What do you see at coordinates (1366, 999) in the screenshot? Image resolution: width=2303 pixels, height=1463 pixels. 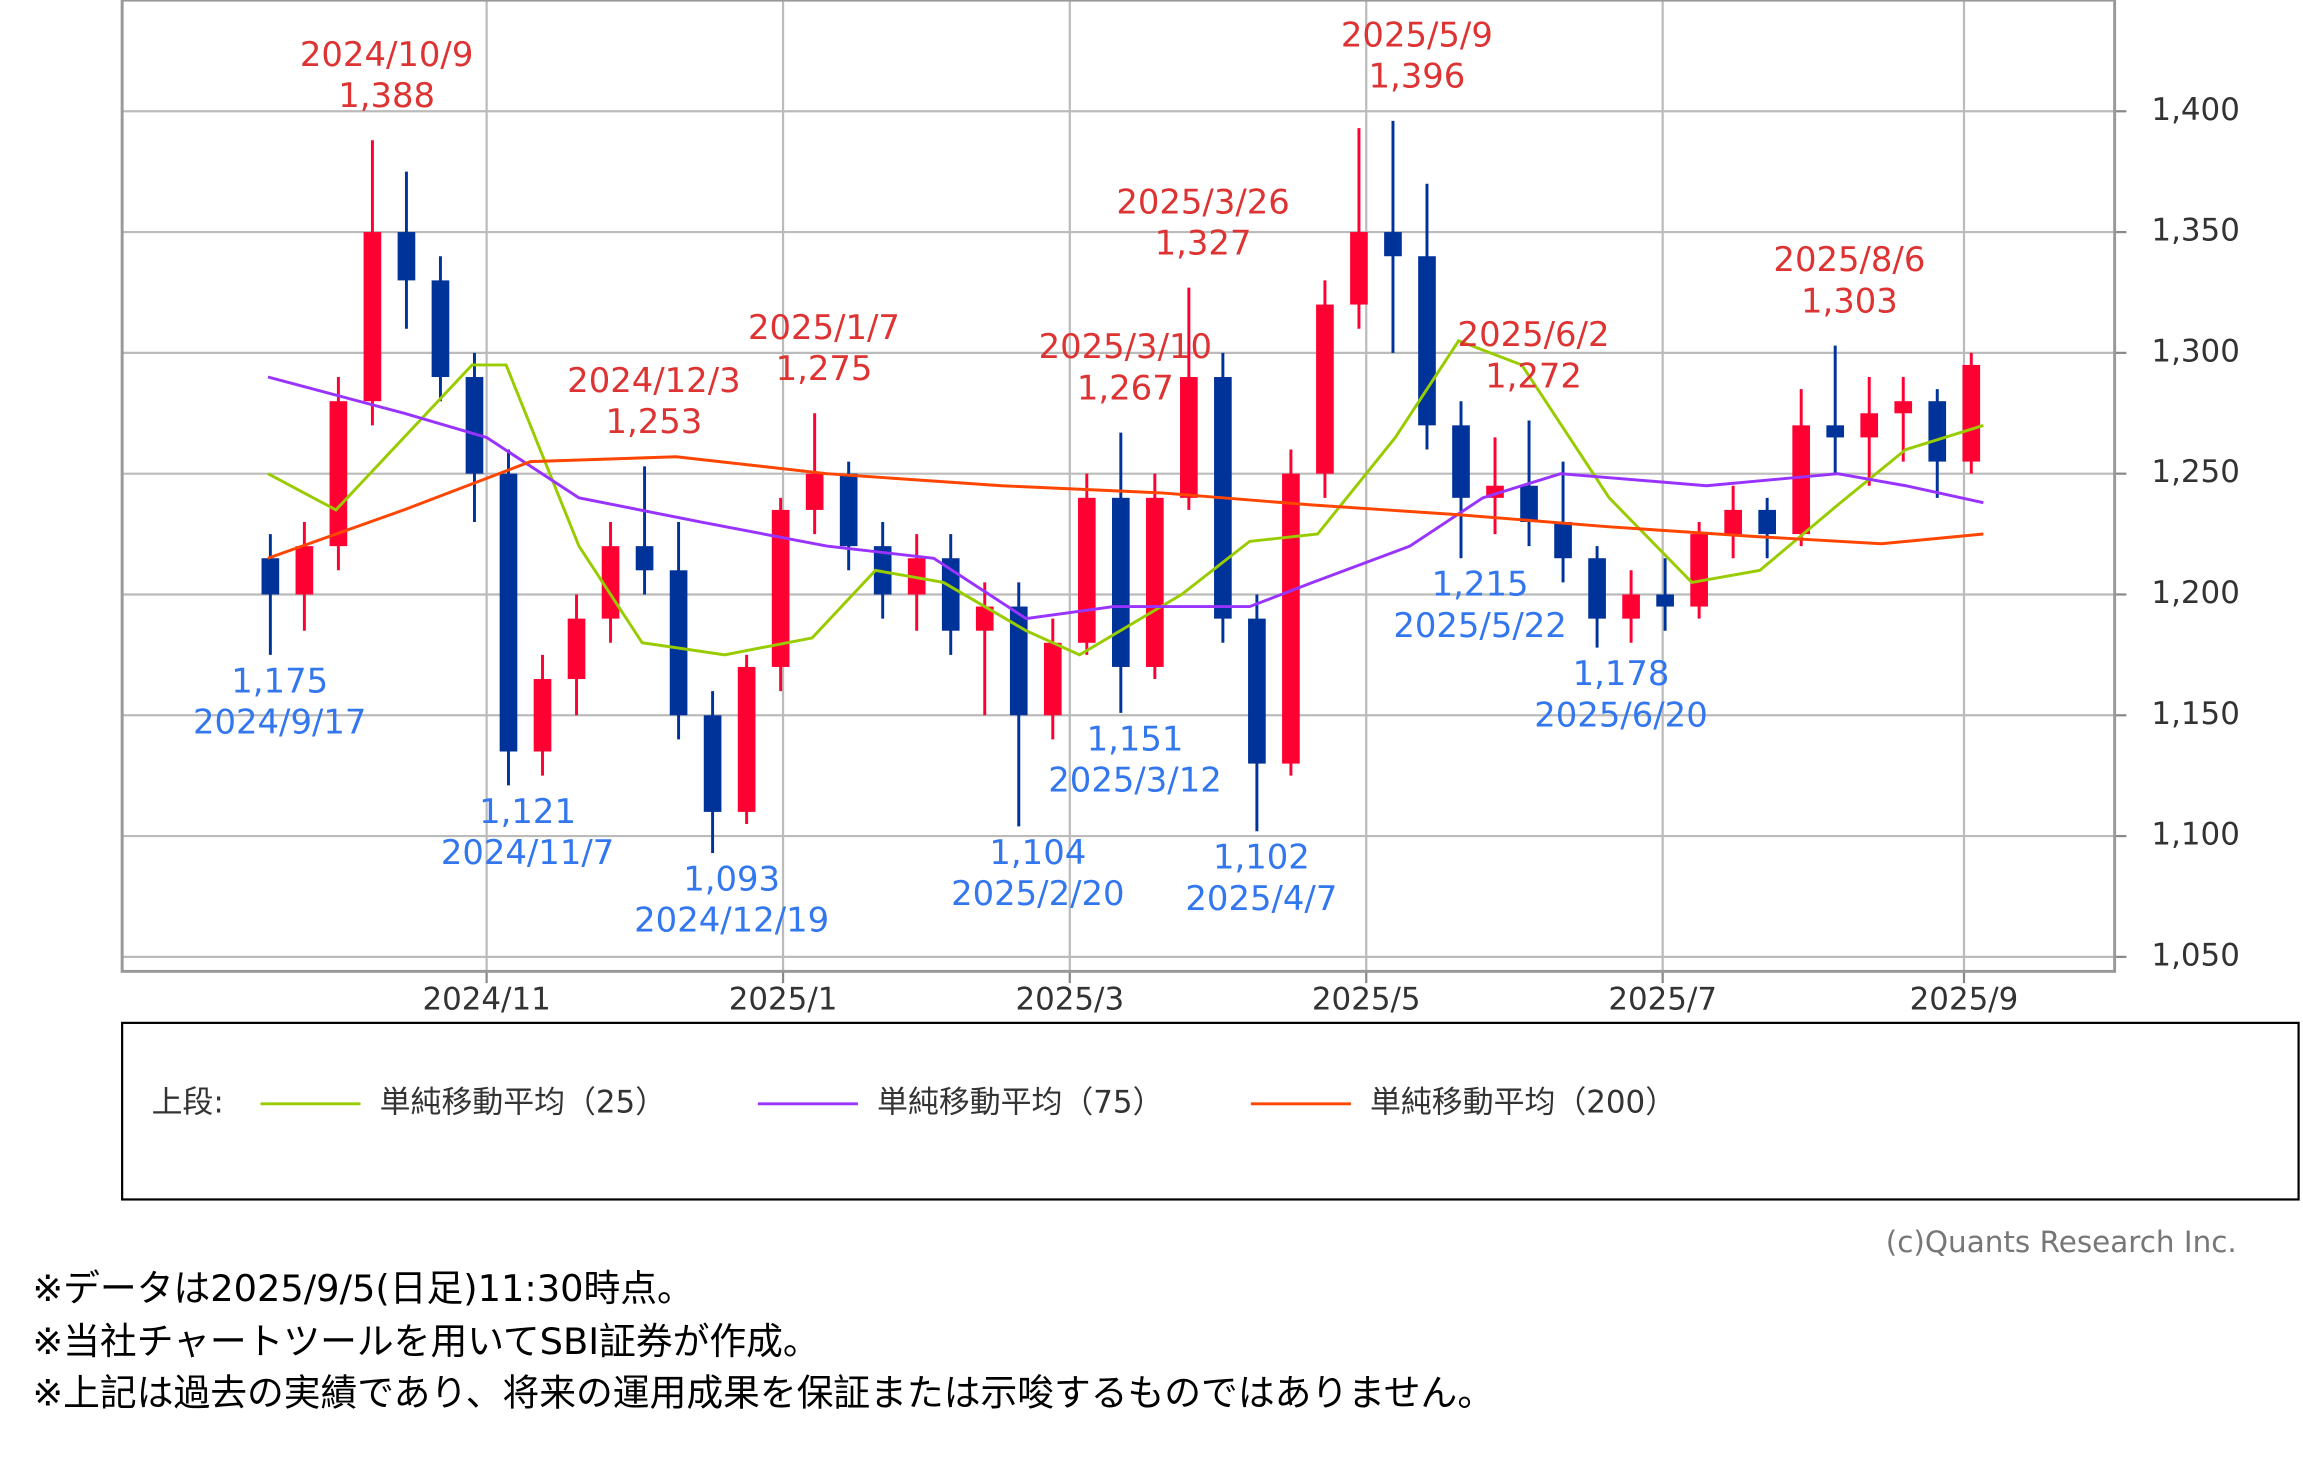 I see `x-tick-label: 2025/5` at bounding box center [1366, 999].